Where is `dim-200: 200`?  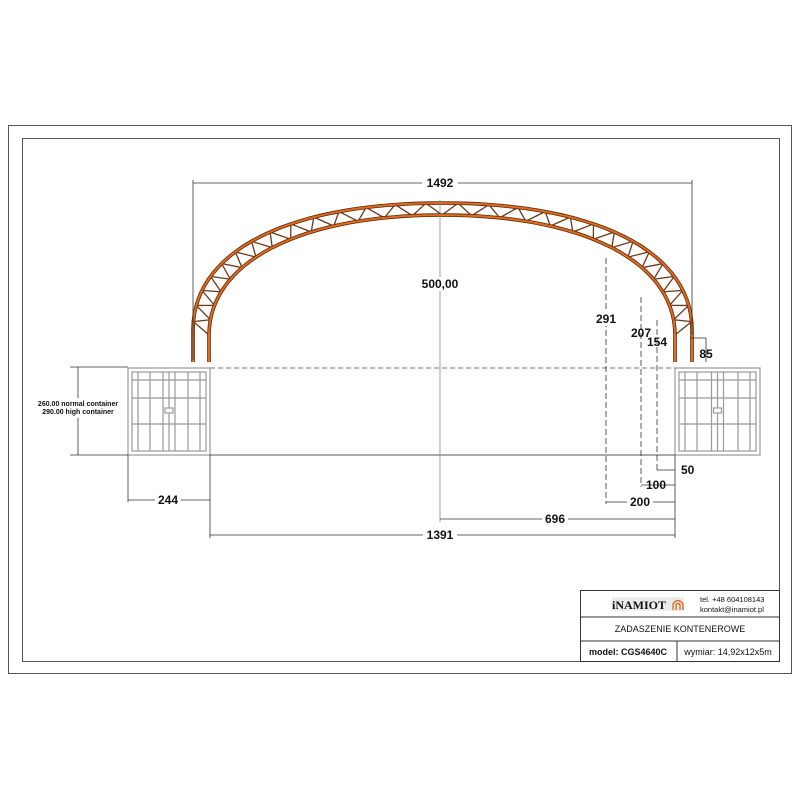
dim-200: 200 is located at coordinates (640, 502).